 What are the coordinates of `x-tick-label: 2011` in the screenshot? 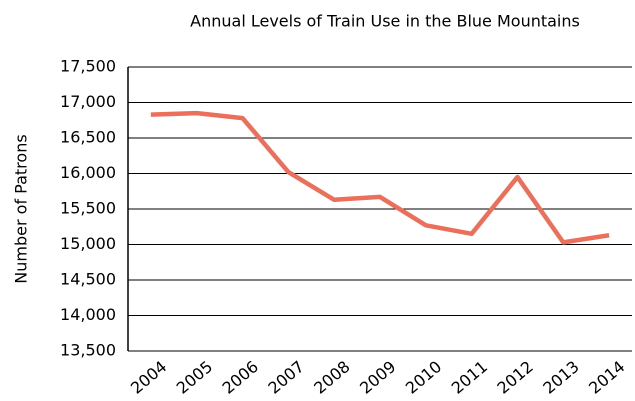 It's located at (469, 377).